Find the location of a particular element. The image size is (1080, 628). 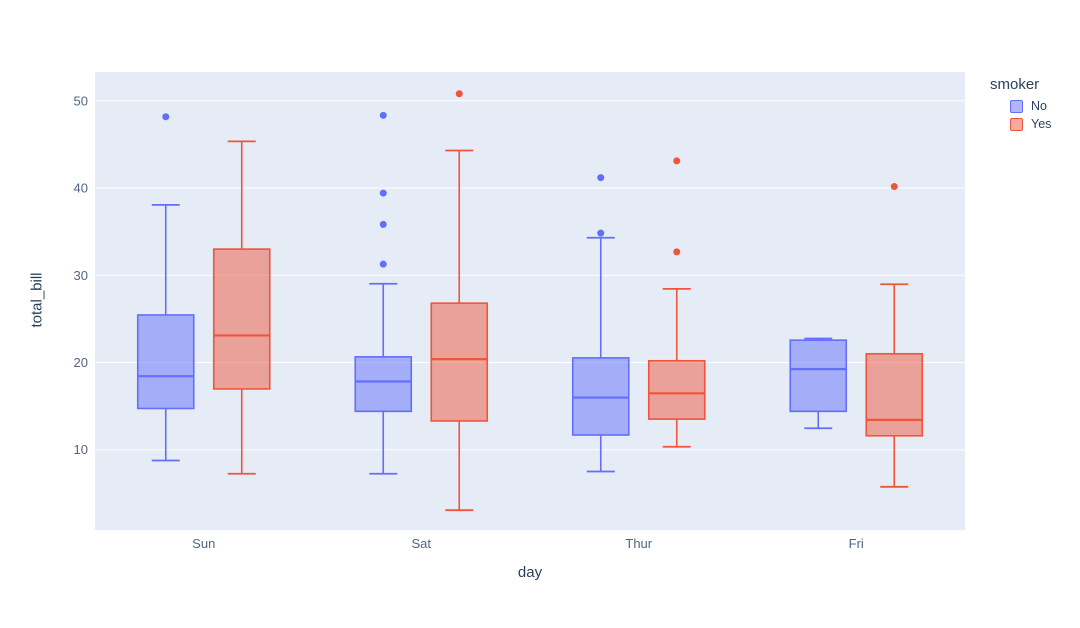

x-tick-label: Fri is located at coordinates (856, 543).